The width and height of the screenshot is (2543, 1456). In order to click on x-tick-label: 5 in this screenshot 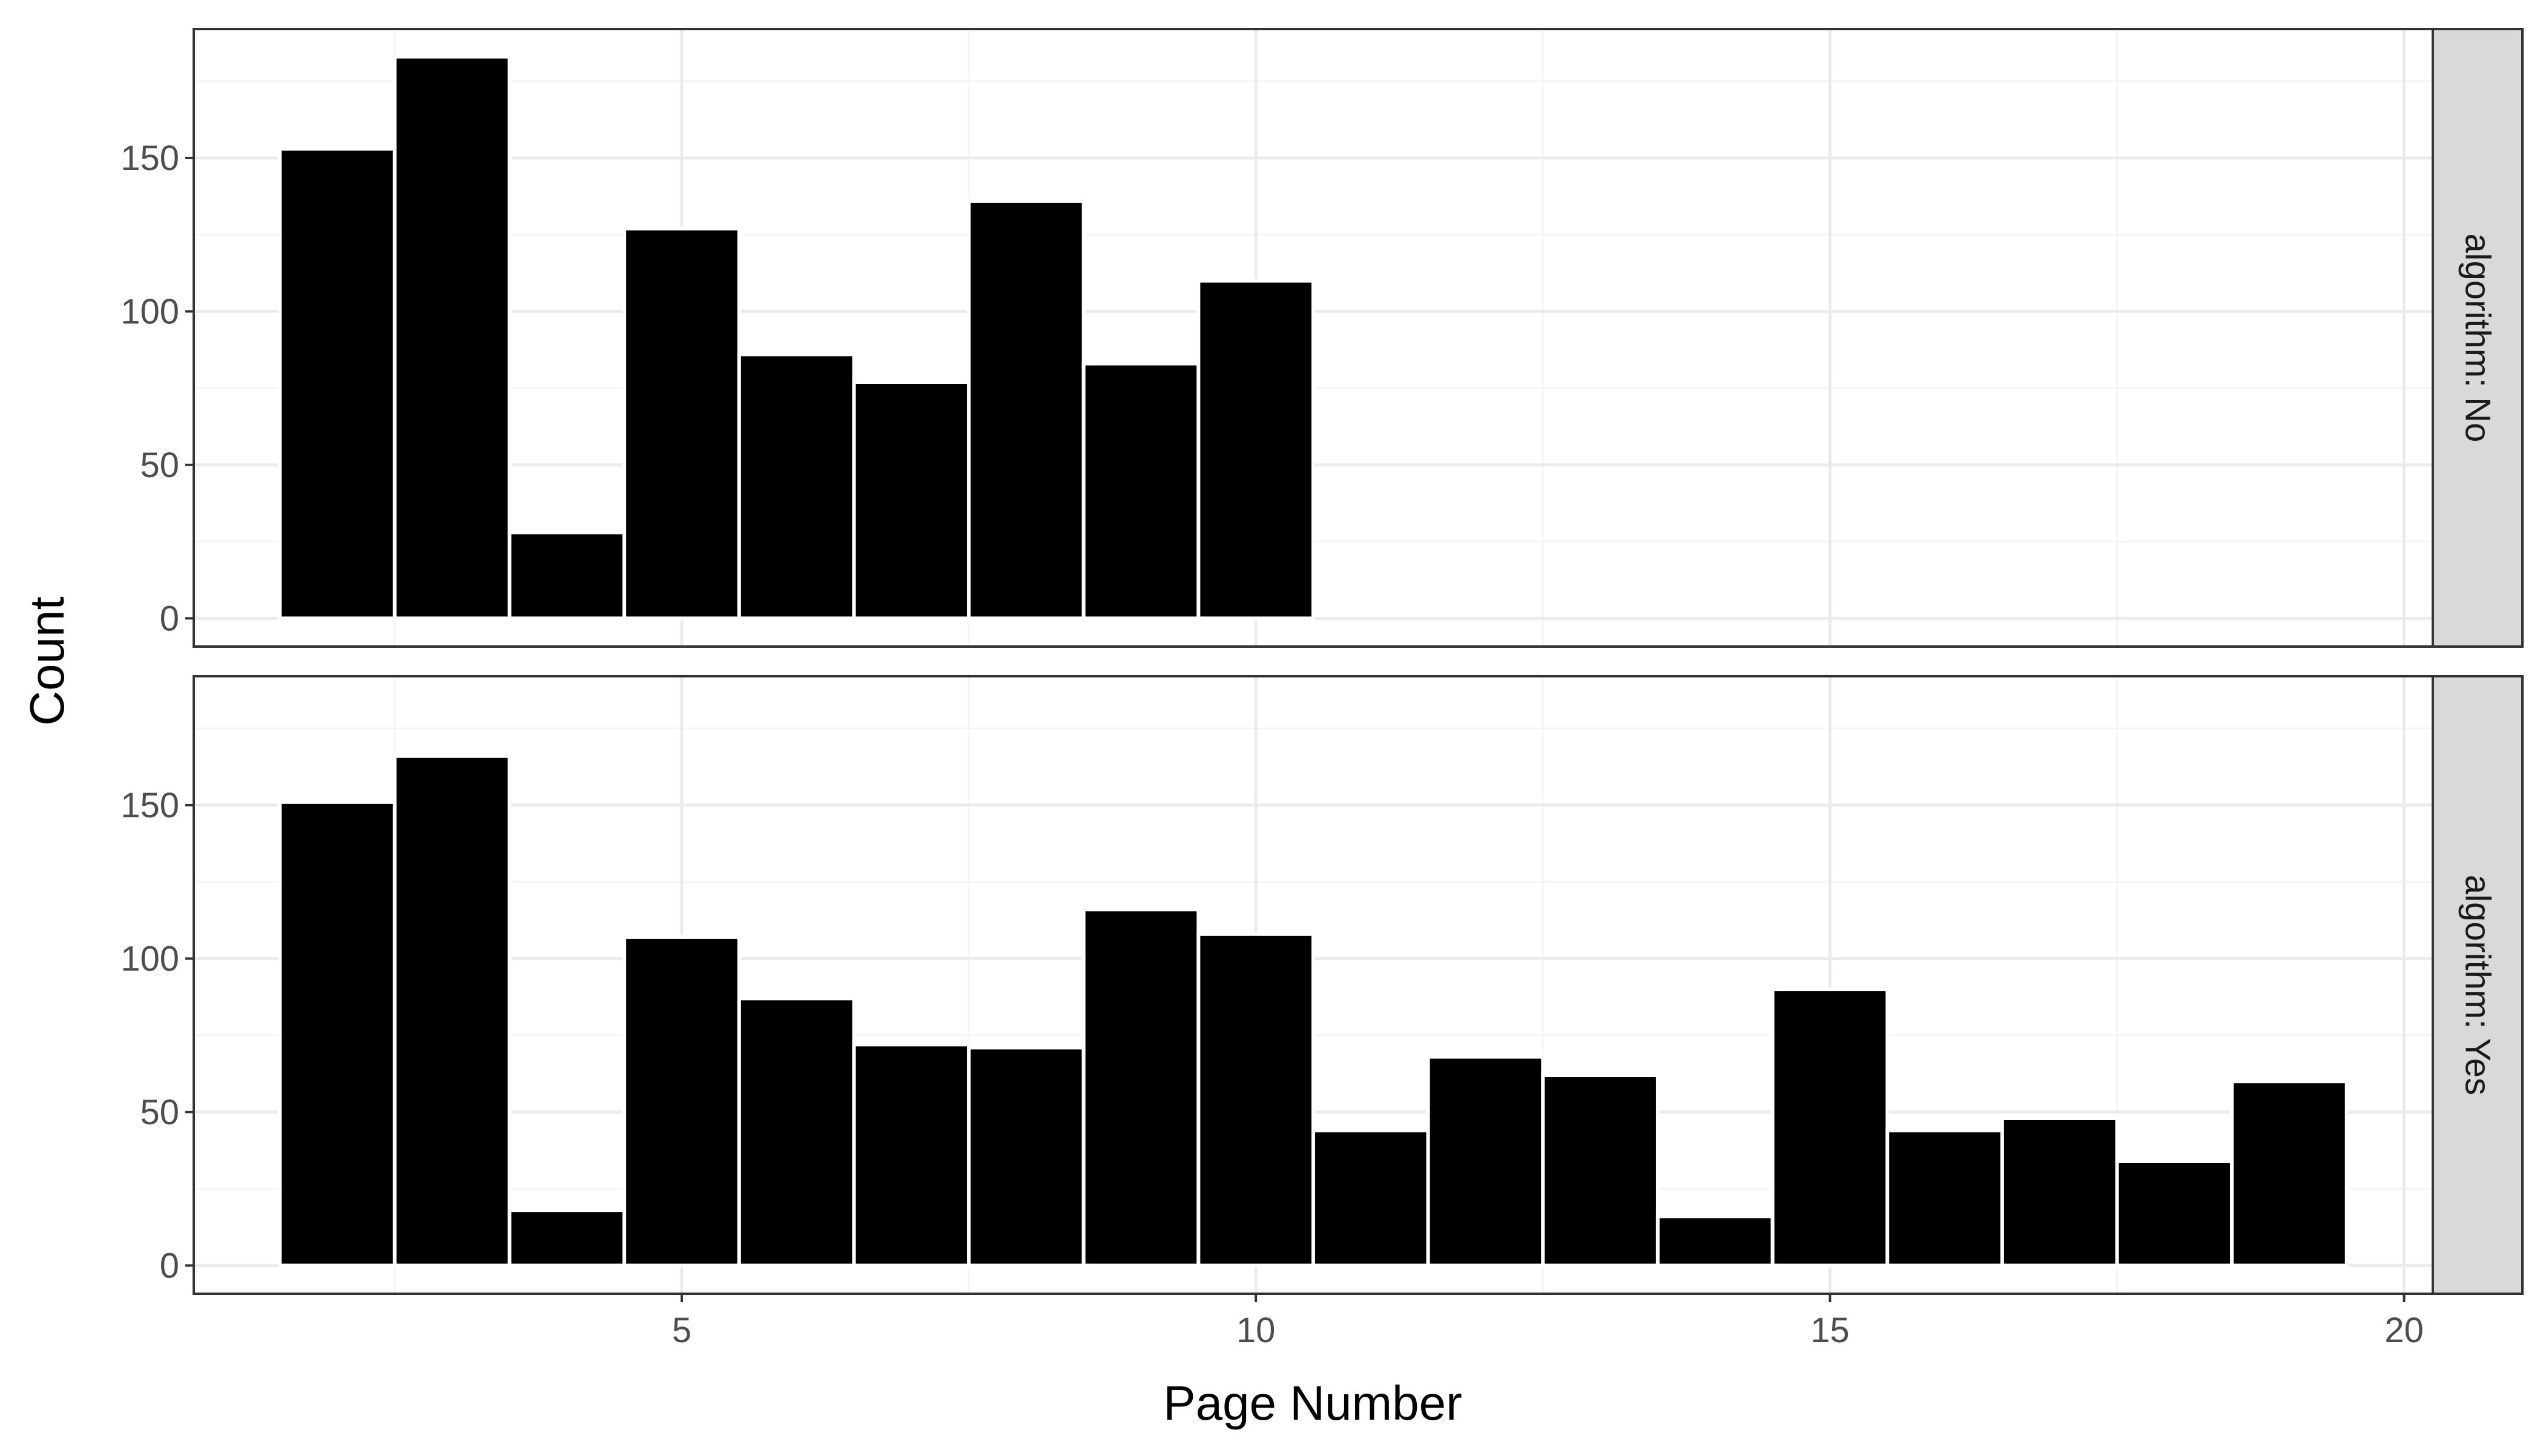, I will do `click(682, 1330)`.